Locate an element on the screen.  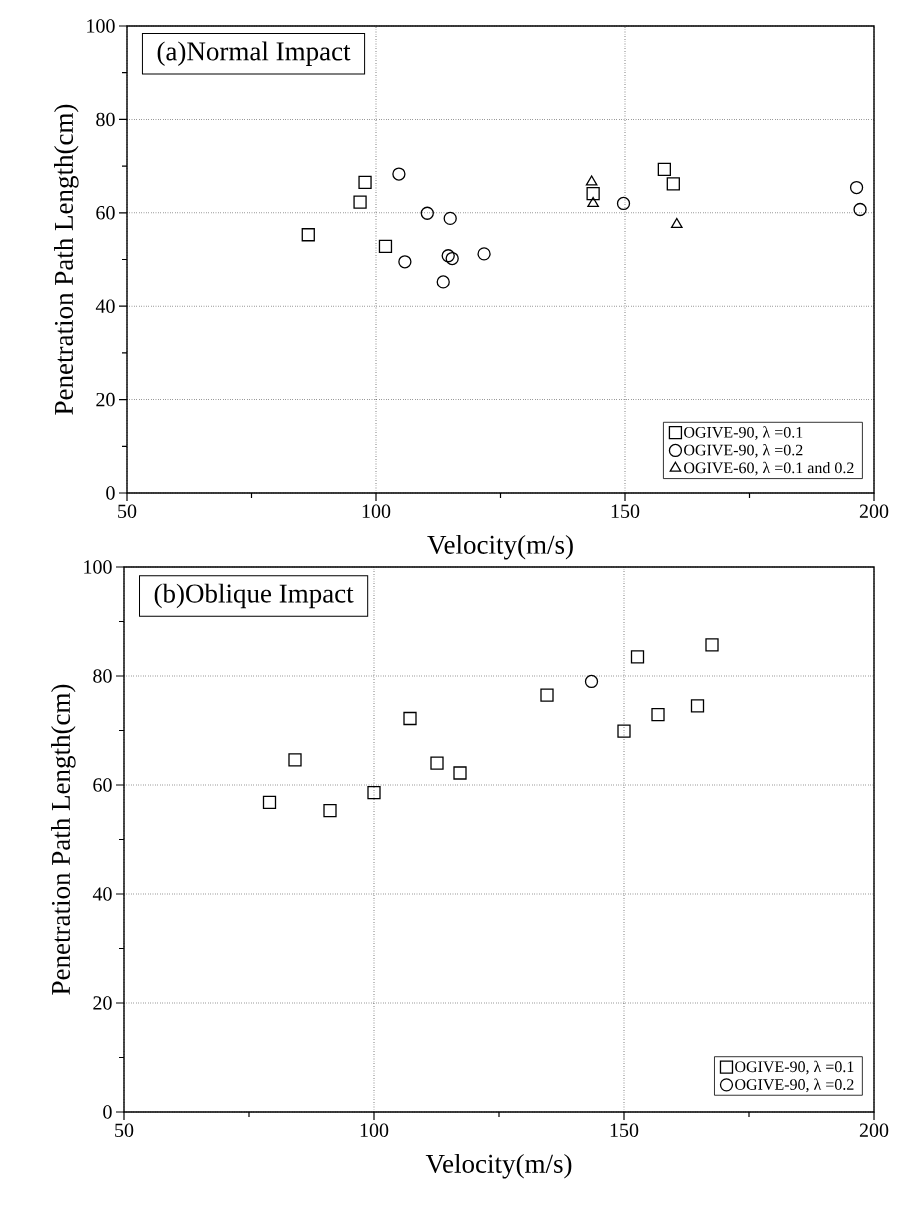
legend-label: OGIVE-60, λ =0.1 and 0.2 is located at coordinates (769, 468).